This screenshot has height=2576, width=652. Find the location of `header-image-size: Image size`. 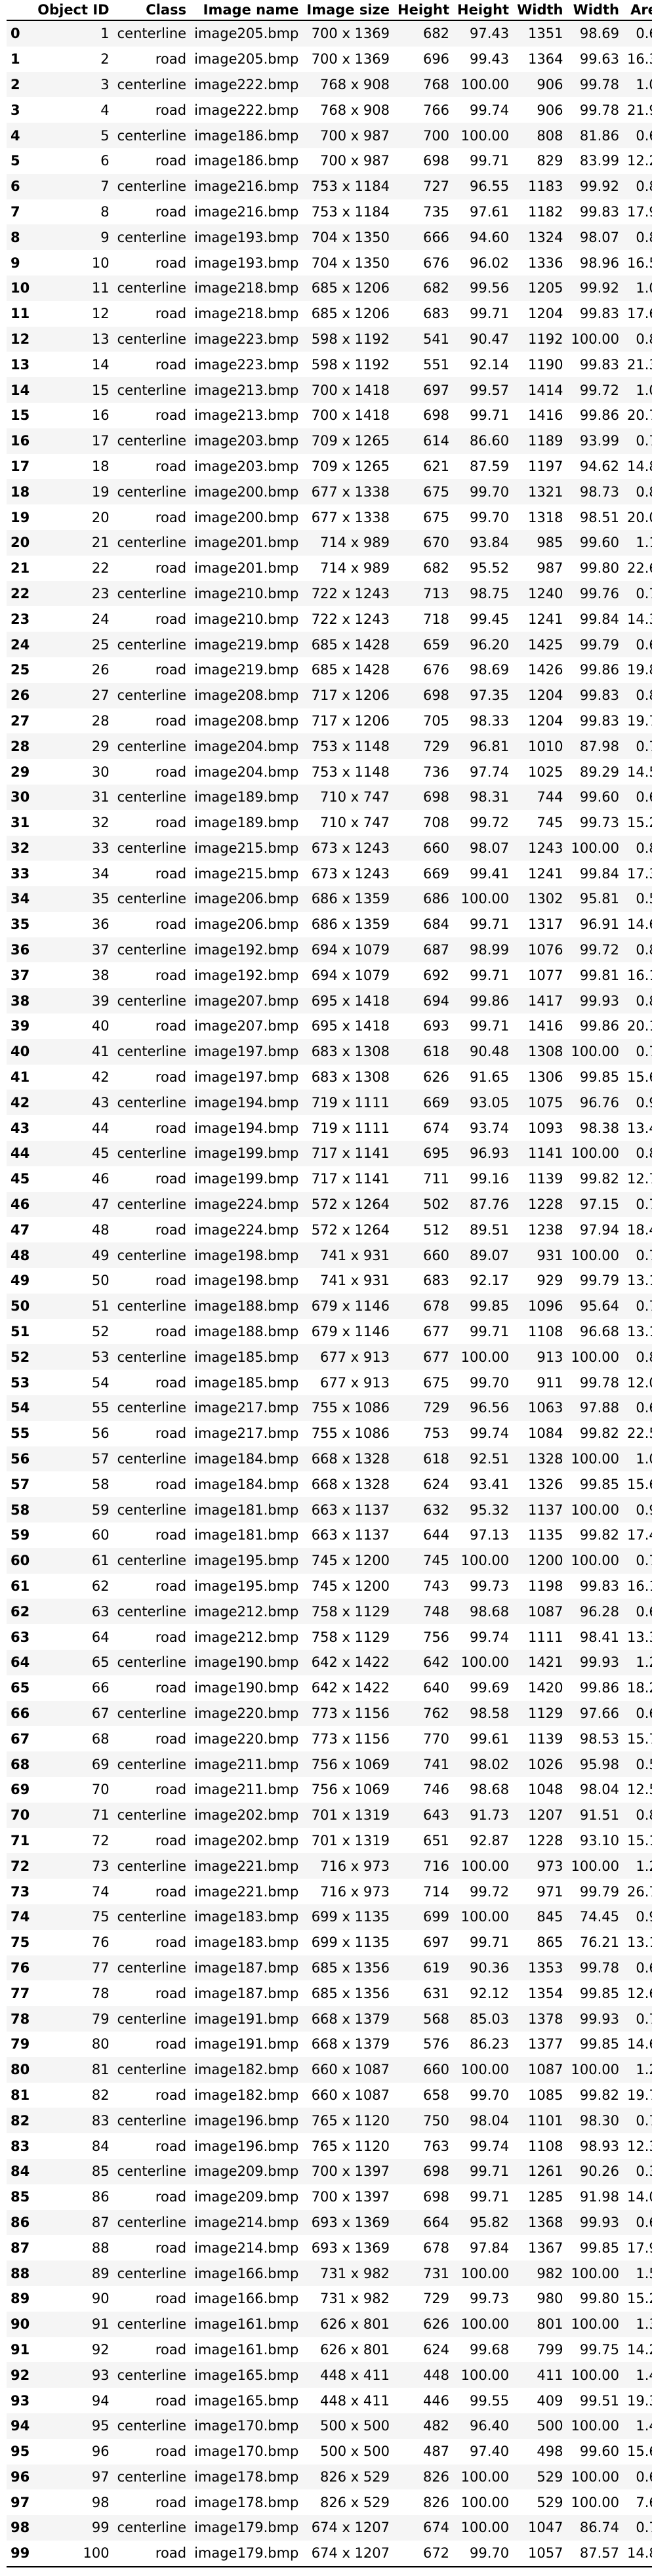

header-image-size: Image size is located at coordinates (348, 10).